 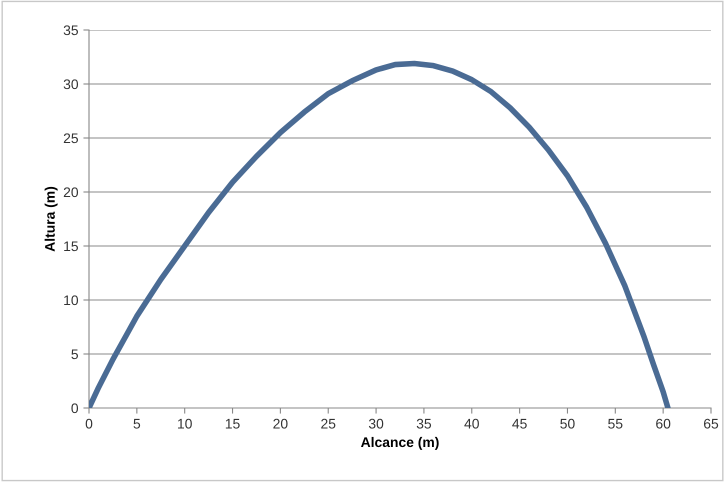 I want to click on y-tick-label: 35, so click(x=71, y=30).